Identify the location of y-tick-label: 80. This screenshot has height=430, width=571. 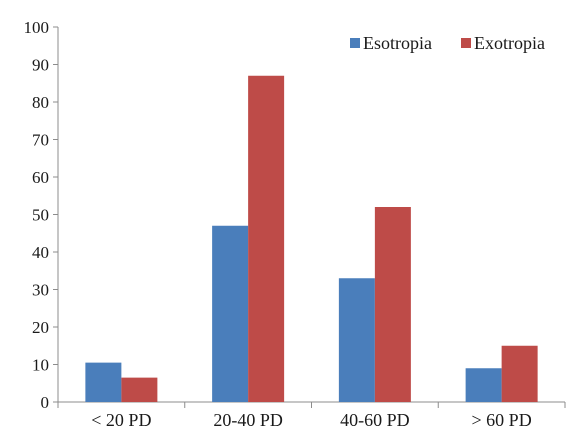
(40, 102).